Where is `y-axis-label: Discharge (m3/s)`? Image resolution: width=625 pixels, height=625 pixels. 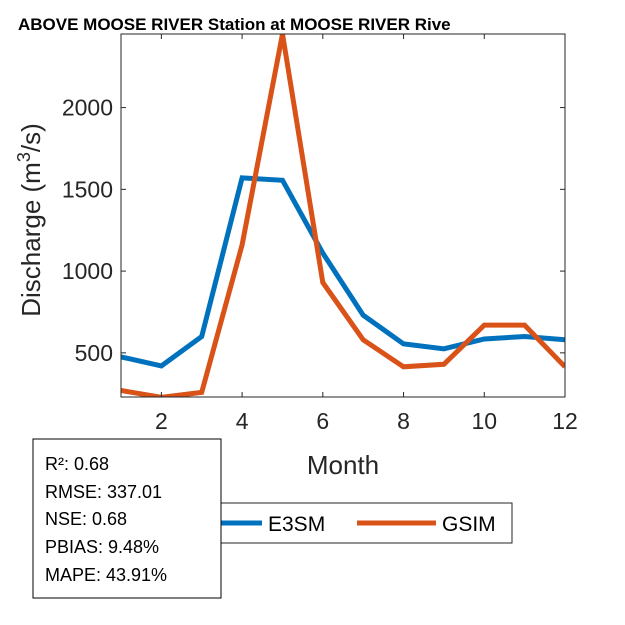 y-axis-label: Discharge (m3/s) is located at coordinates (30, 220).